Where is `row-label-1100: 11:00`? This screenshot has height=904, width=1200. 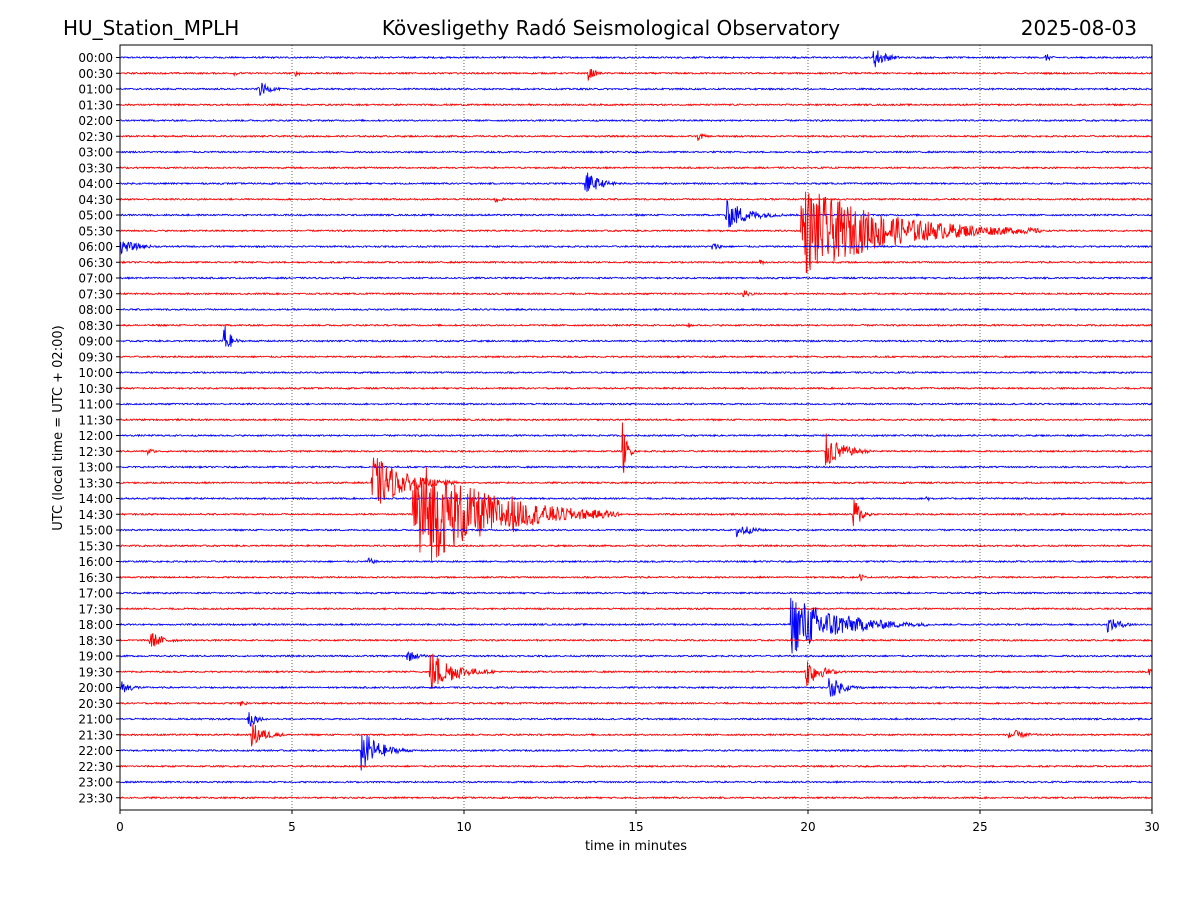
row-label-1100: 11:00 is located at coordinates (95, 405).